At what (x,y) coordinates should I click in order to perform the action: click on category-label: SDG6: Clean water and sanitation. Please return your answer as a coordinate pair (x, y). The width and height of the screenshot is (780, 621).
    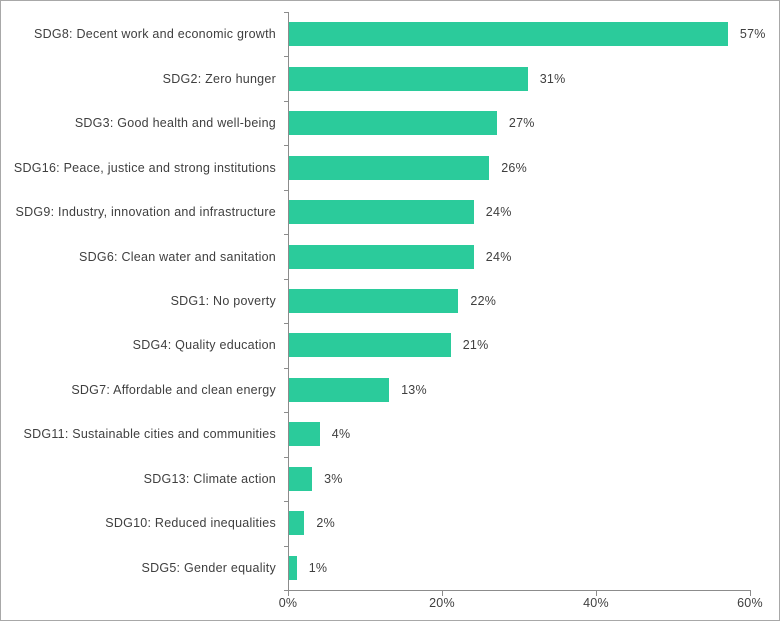
    Looking at the image, I should click on (177, 256).